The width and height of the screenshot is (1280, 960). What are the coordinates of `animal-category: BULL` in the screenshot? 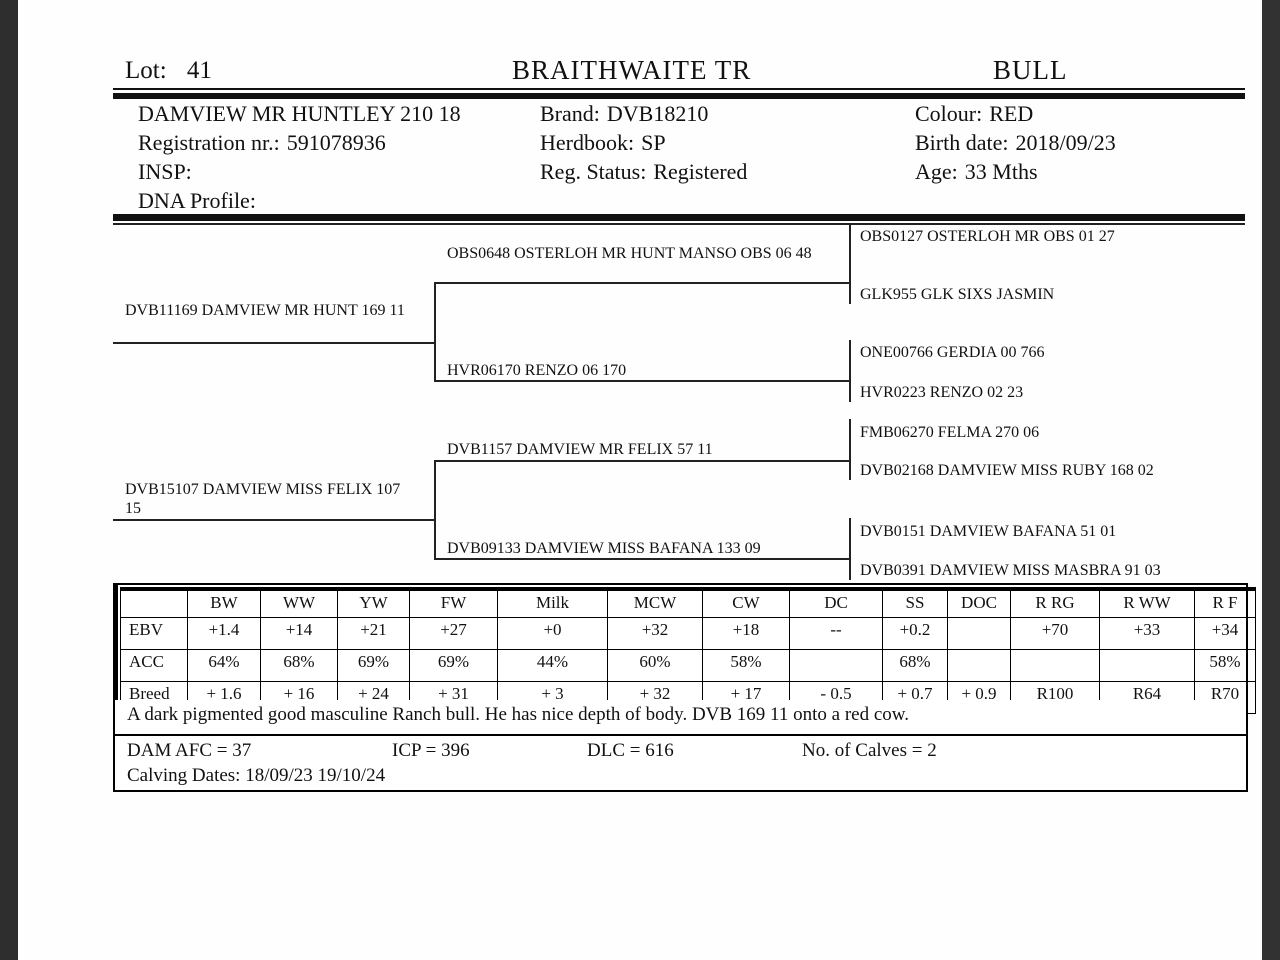 It's located at (1030, 70).